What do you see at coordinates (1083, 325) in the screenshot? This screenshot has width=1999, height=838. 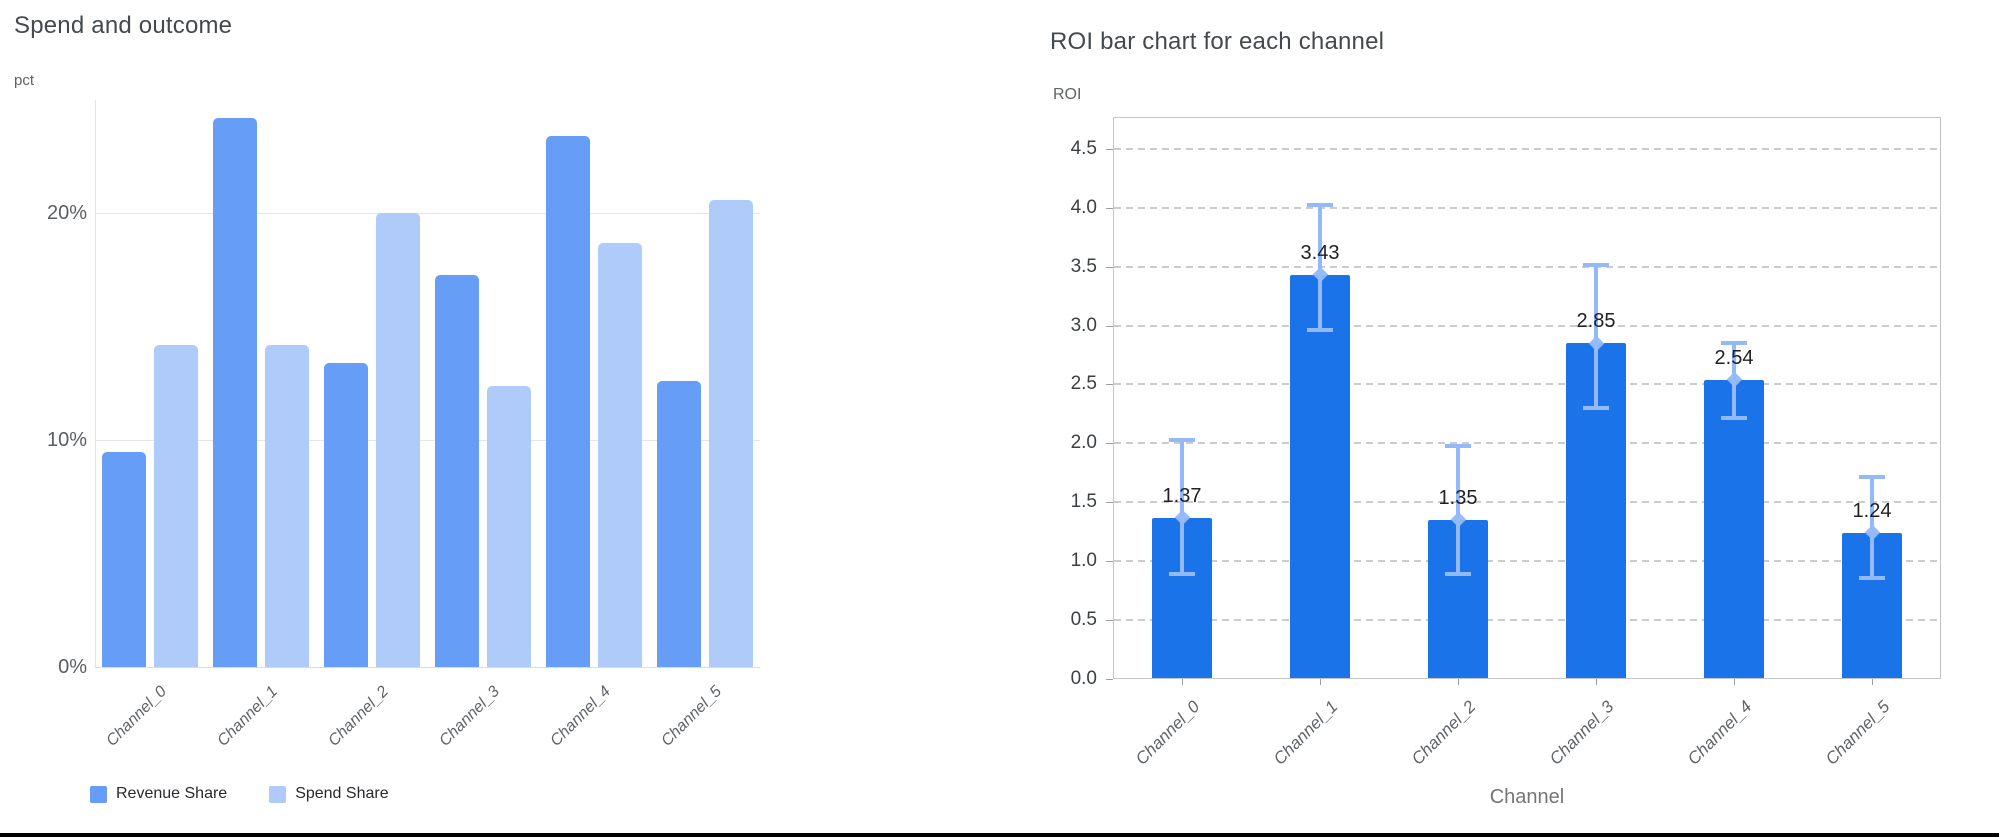 I see `y-tick-label: 3.0` at bounding box center [1083, 325].